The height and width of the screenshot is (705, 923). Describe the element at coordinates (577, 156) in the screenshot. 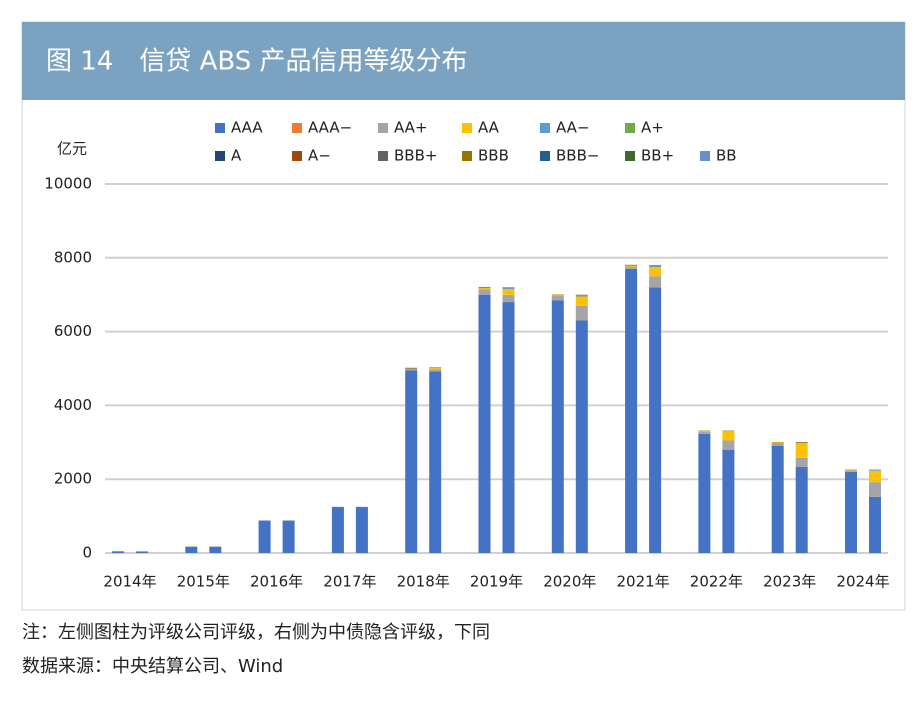

I see `legend-label: BBB−` at that location.